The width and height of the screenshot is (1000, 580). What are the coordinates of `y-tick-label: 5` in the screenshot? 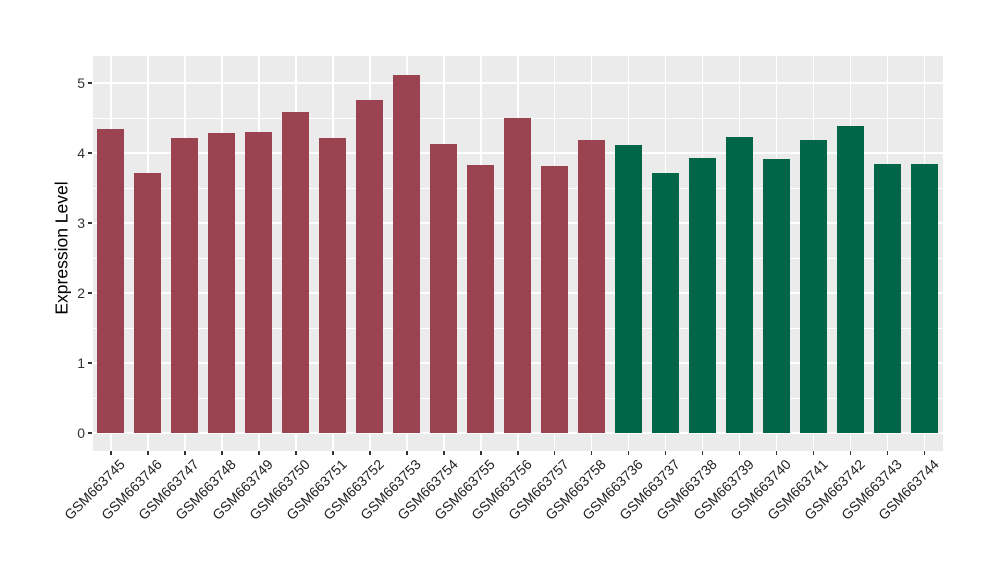 It's located at (81, 83).